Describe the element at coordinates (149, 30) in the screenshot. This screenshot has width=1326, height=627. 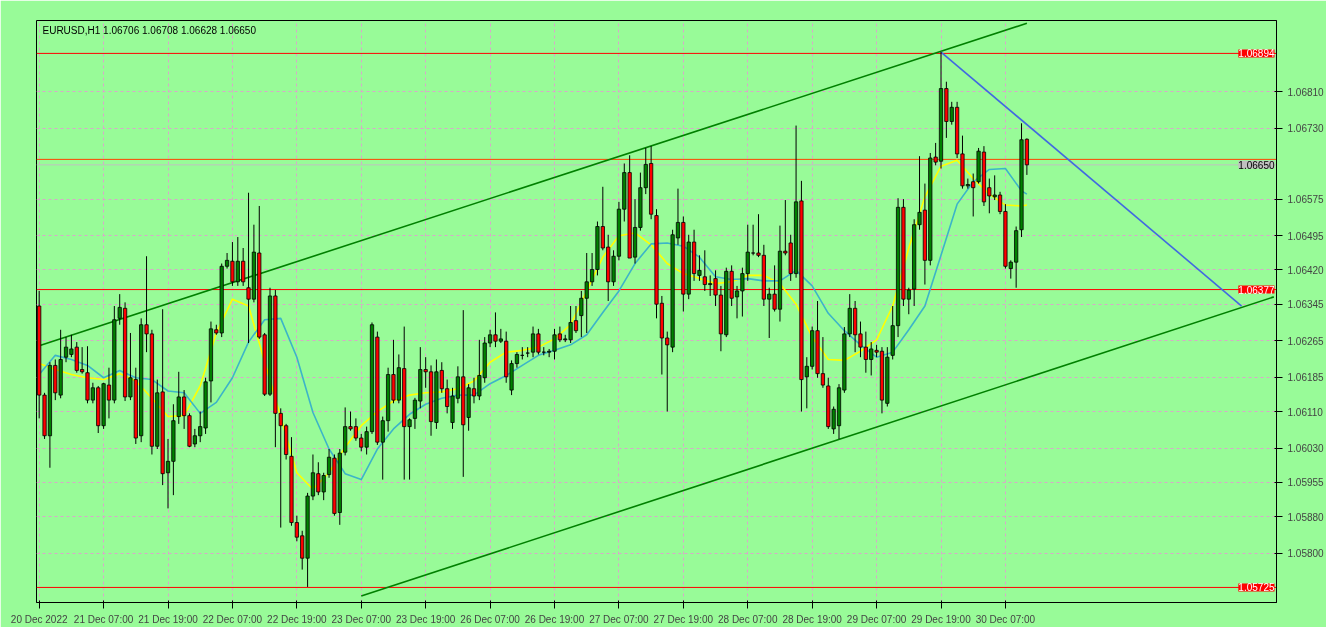
I see `chart-title: EURUSD,H1 1.06706 1.06708 1.06628 1.06650` at that location.